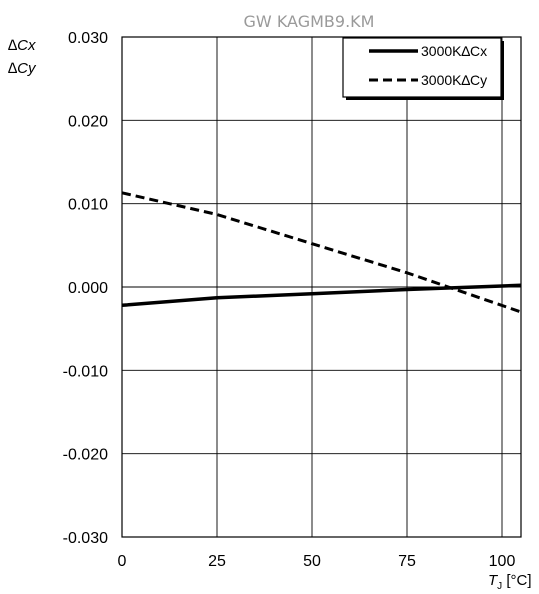  I want to click on legend-box, so click(422, 67).